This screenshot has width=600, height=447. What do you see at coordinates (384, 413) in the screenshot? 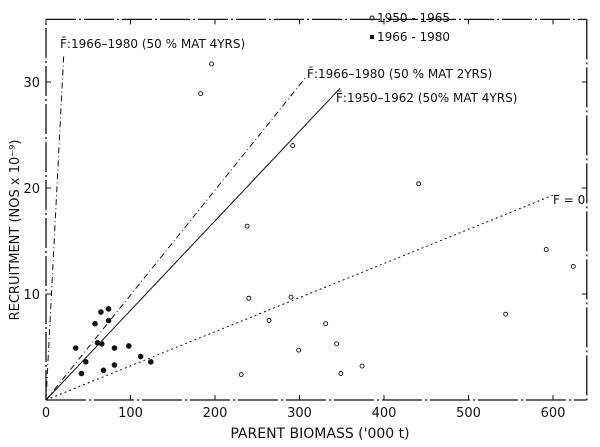
I see `x-tick-label: 400` at bounding box center [384, 413].